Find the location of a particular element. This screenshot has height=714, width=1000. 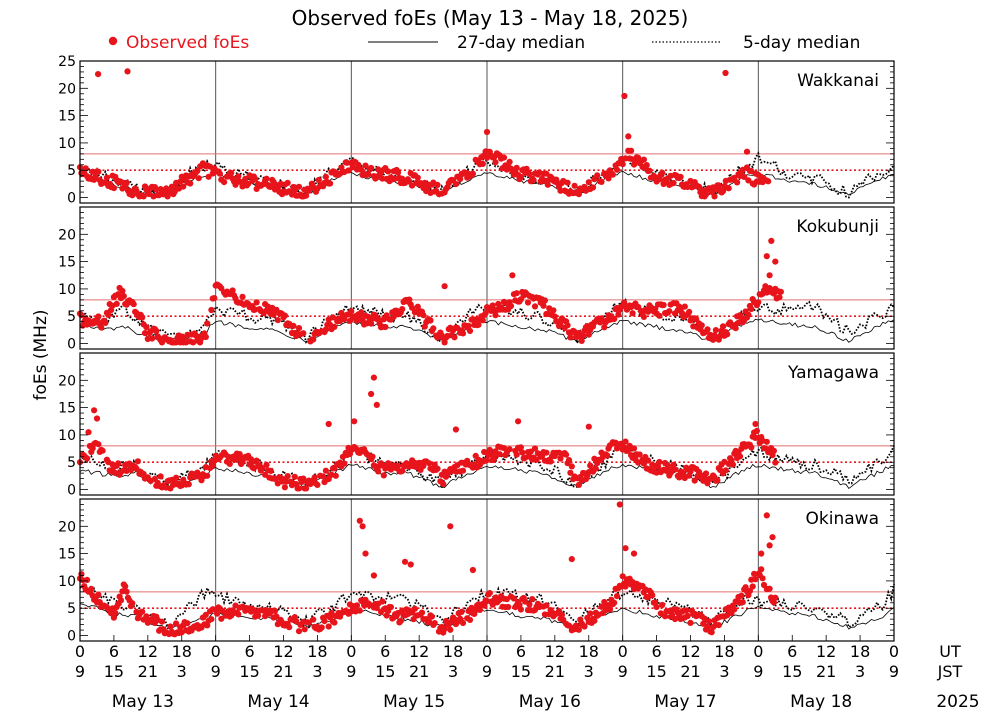

station-label: Yamagawa is located at coordinates (833, 373).